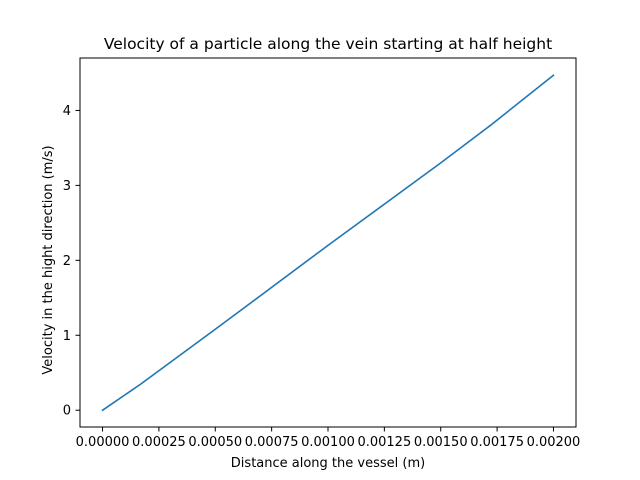  Describe the element at coordinates (67, 261) in the screenshot. I see `y-tick-label: 2` at that location.